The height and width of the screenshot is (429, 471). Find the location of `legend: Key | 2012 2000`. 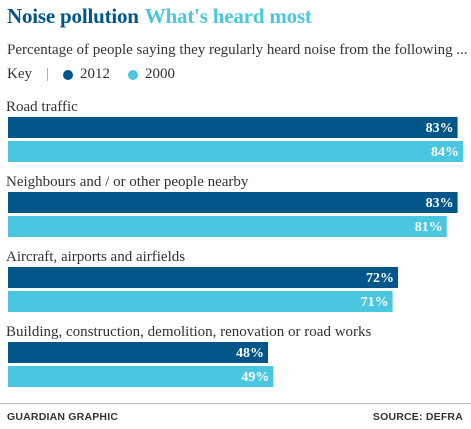

legend: Key | 2012 2000 is located at coordinates (100, 74).